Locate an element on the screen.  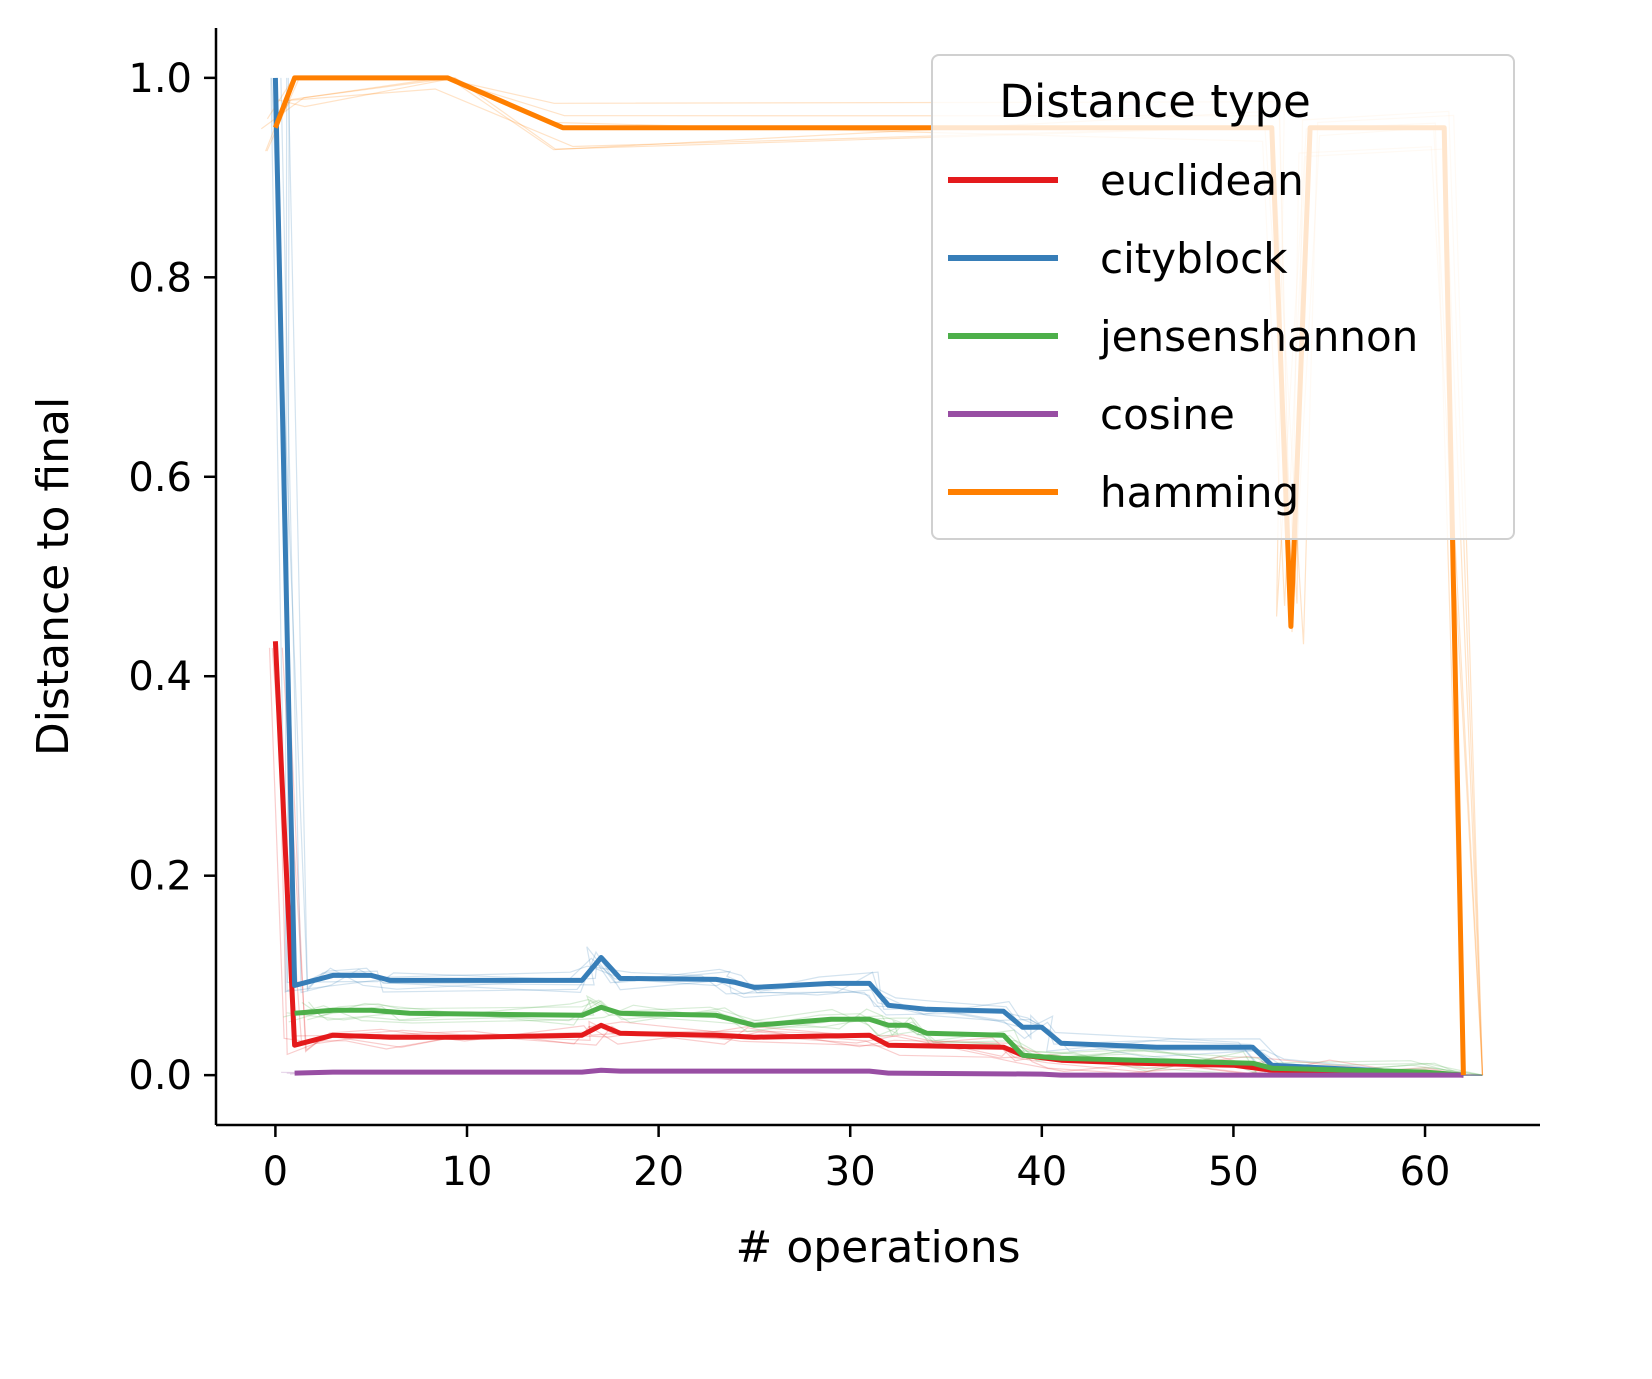
legend-label-cosine: cosine is located at coordinates (1167, 414).